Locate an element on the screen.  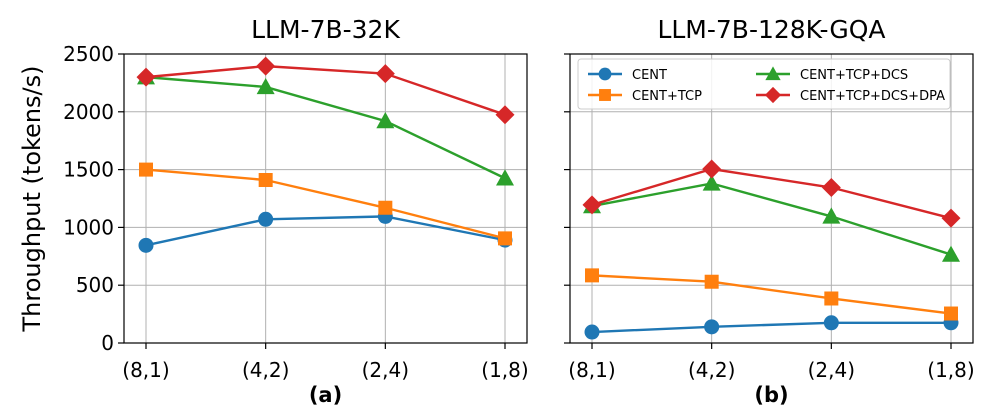
y-axis-label: Throughput (tokens/s) is located at coordinates (32, 199).